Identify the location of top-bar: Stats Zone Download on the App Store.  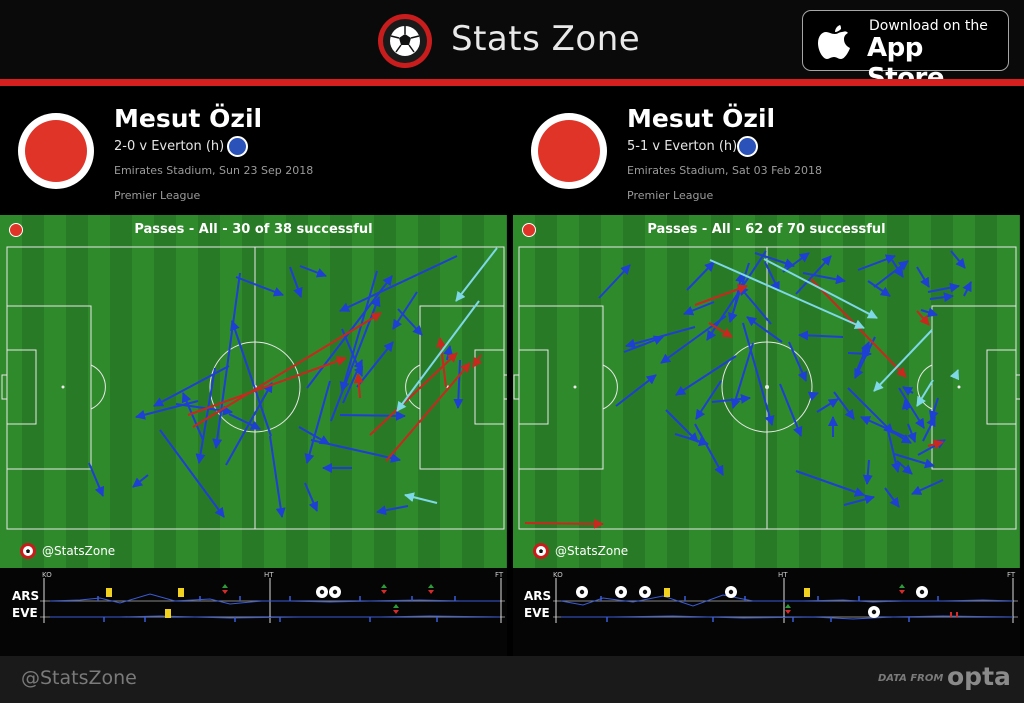
(512, 46).